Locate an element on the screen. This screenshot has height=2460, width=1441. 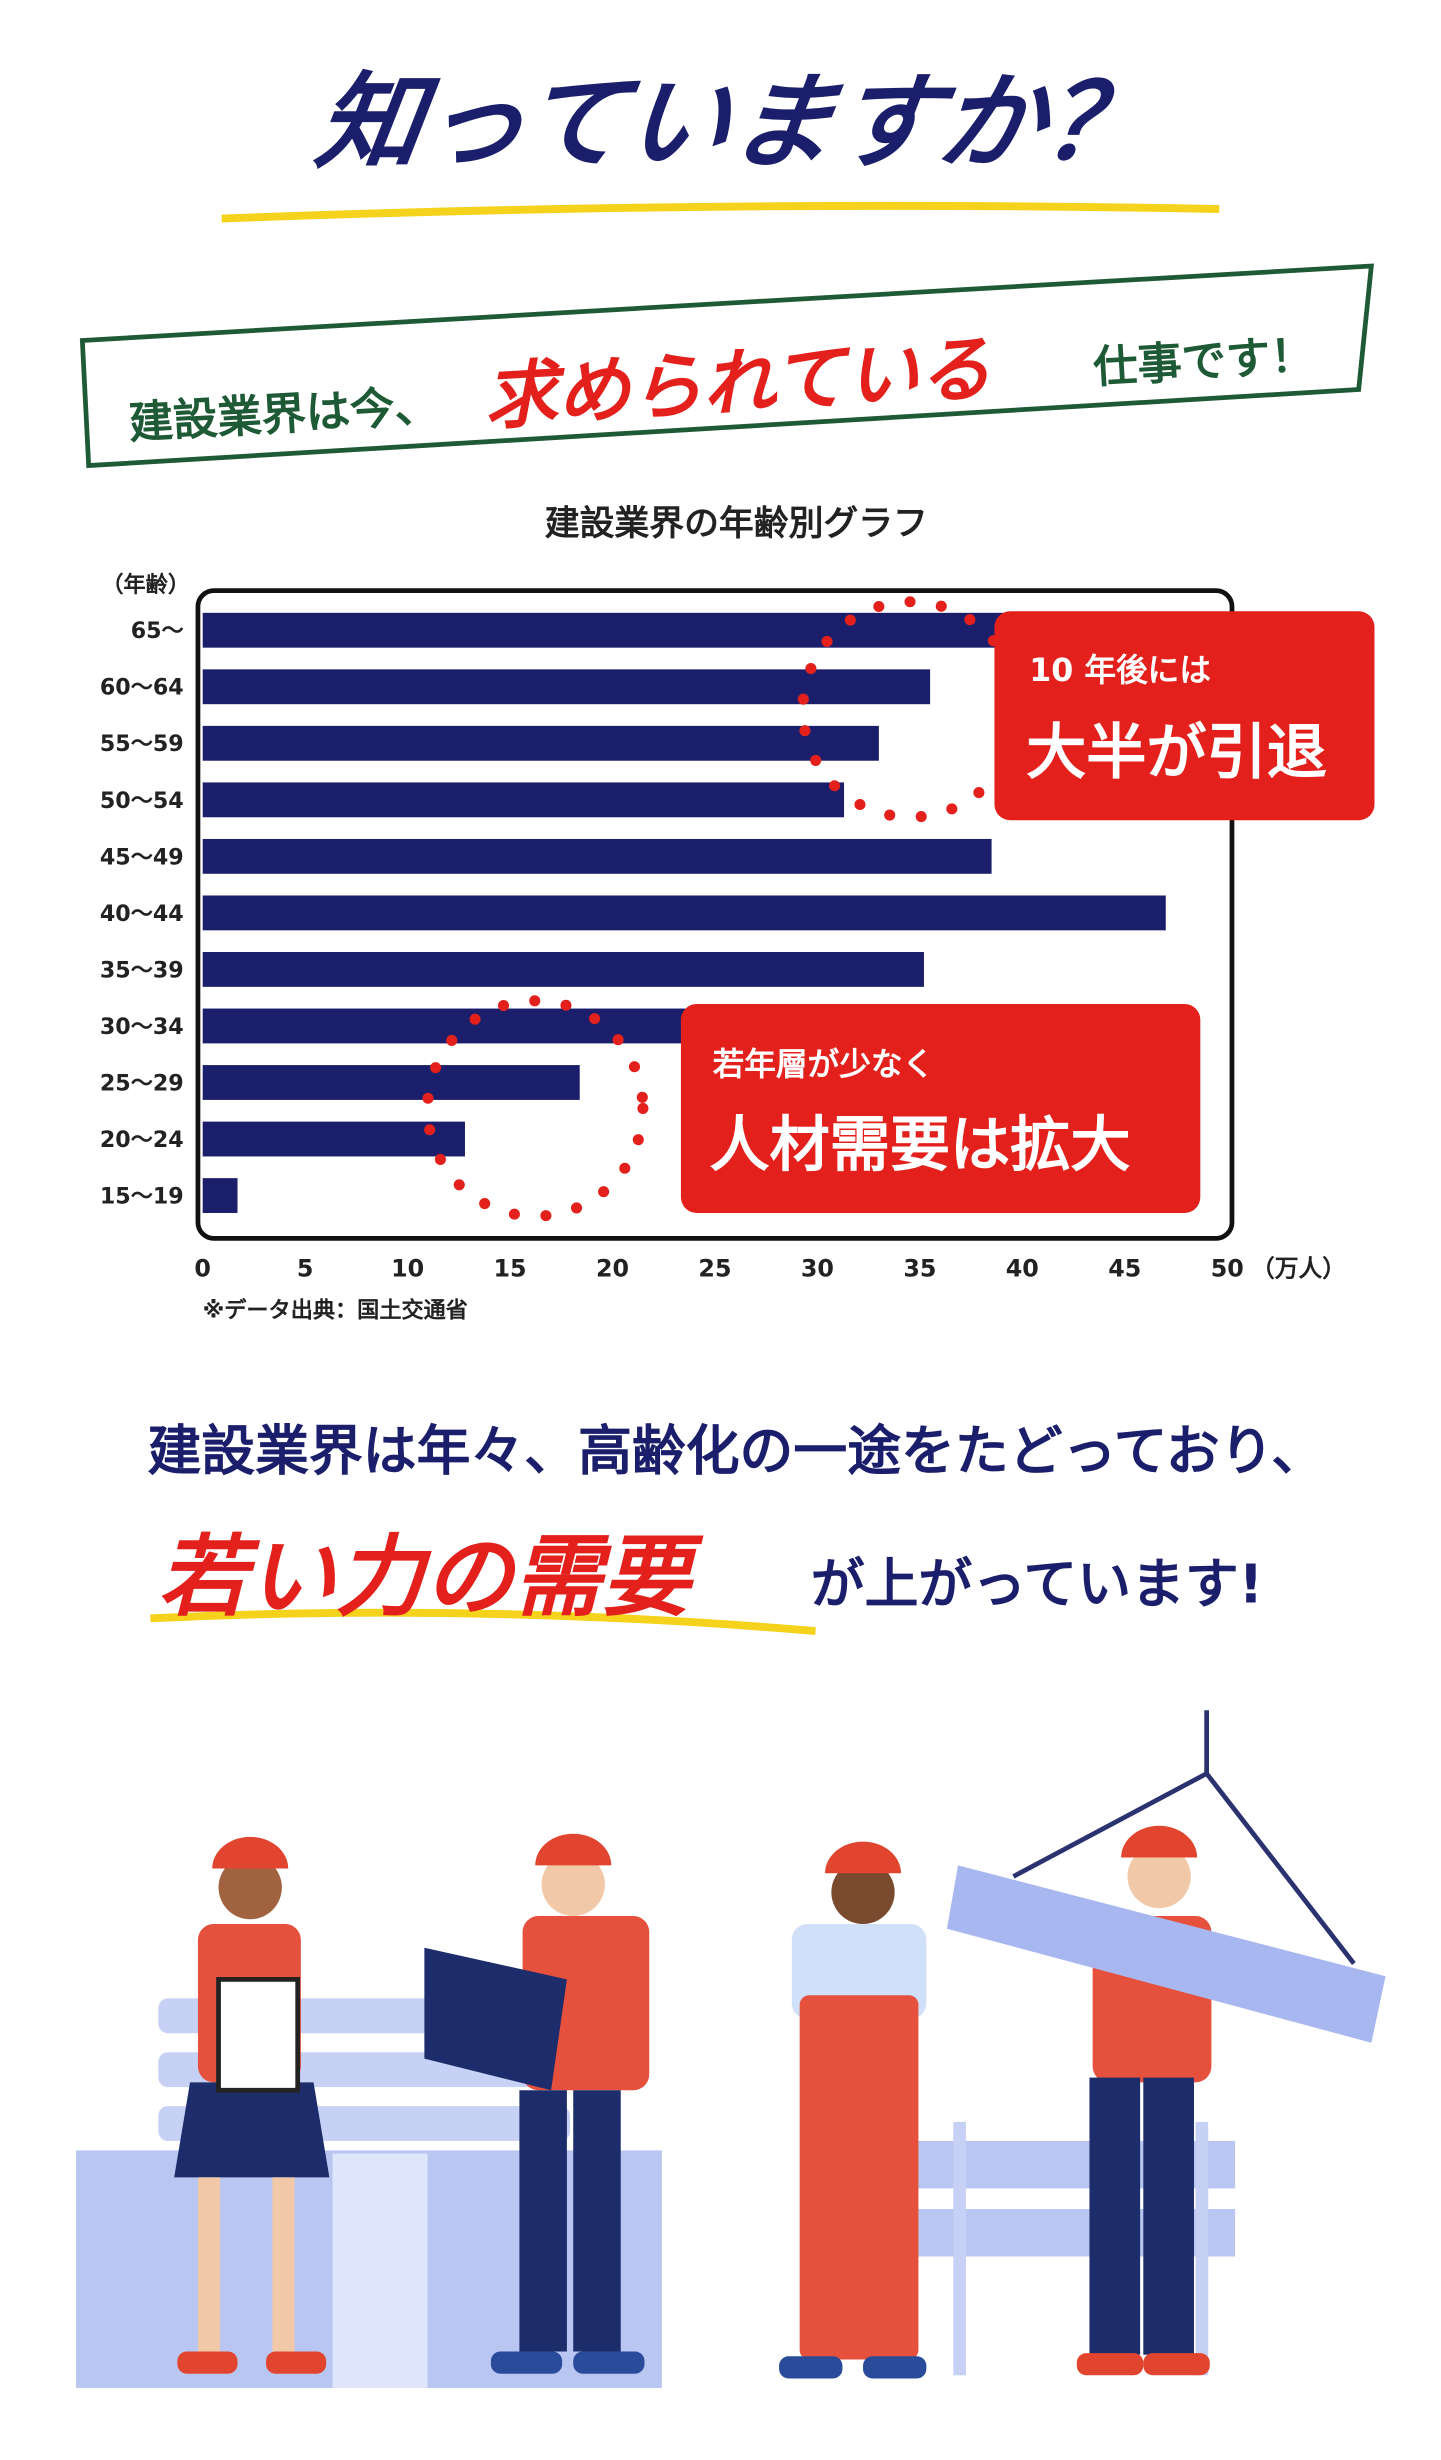
y-tick-label: 15～19 is located at coordinates (142, 1196).